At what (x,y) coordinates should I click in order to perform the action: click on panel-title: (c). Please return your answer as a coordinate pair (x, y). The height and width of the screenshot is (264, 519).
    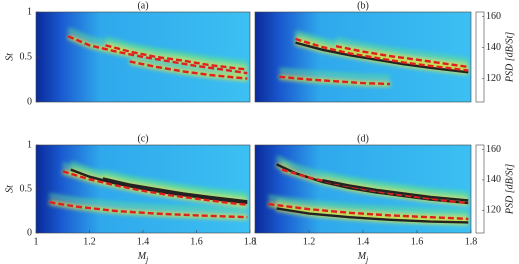
    Looking at the image, I should click on (142, 138).